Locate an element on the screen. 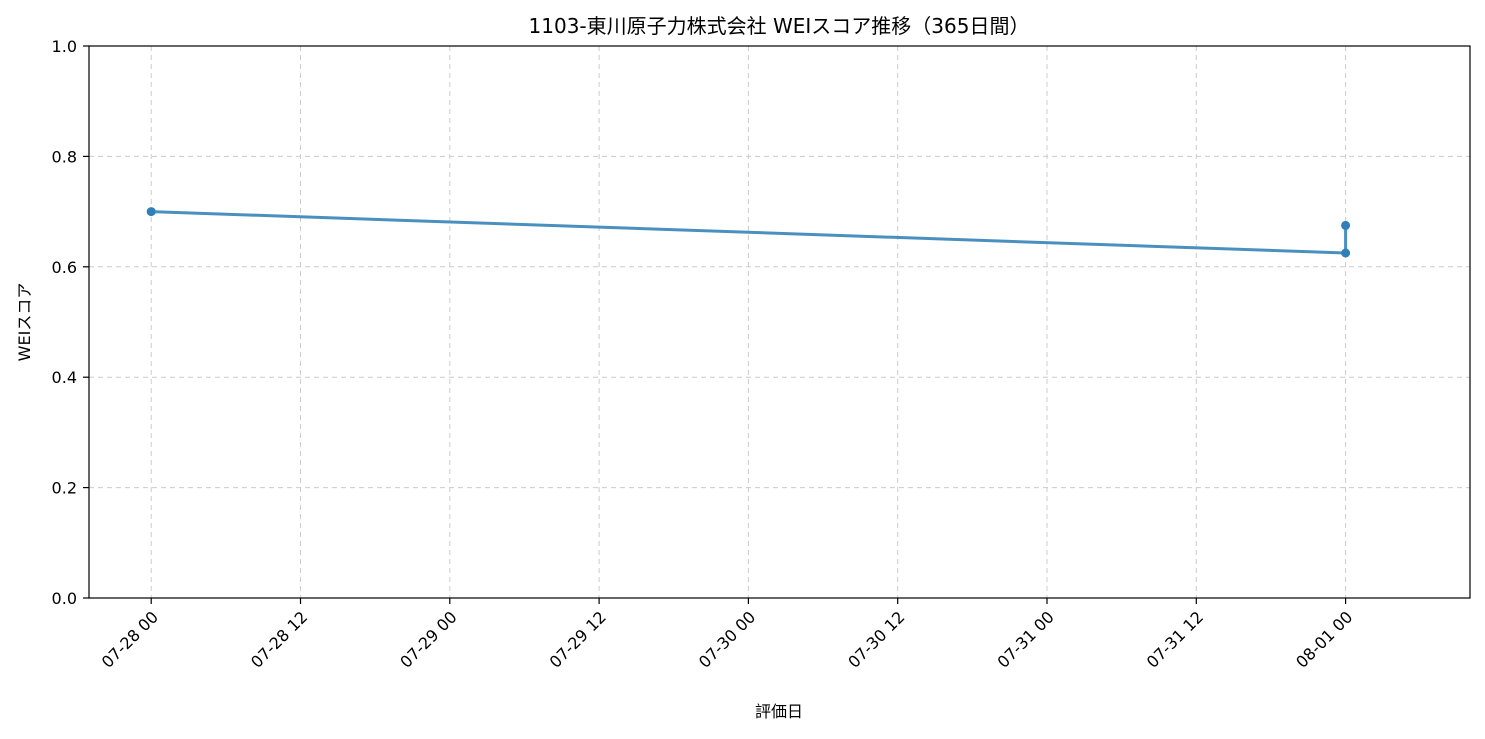  series-layer is located at coordinates (748, 232).